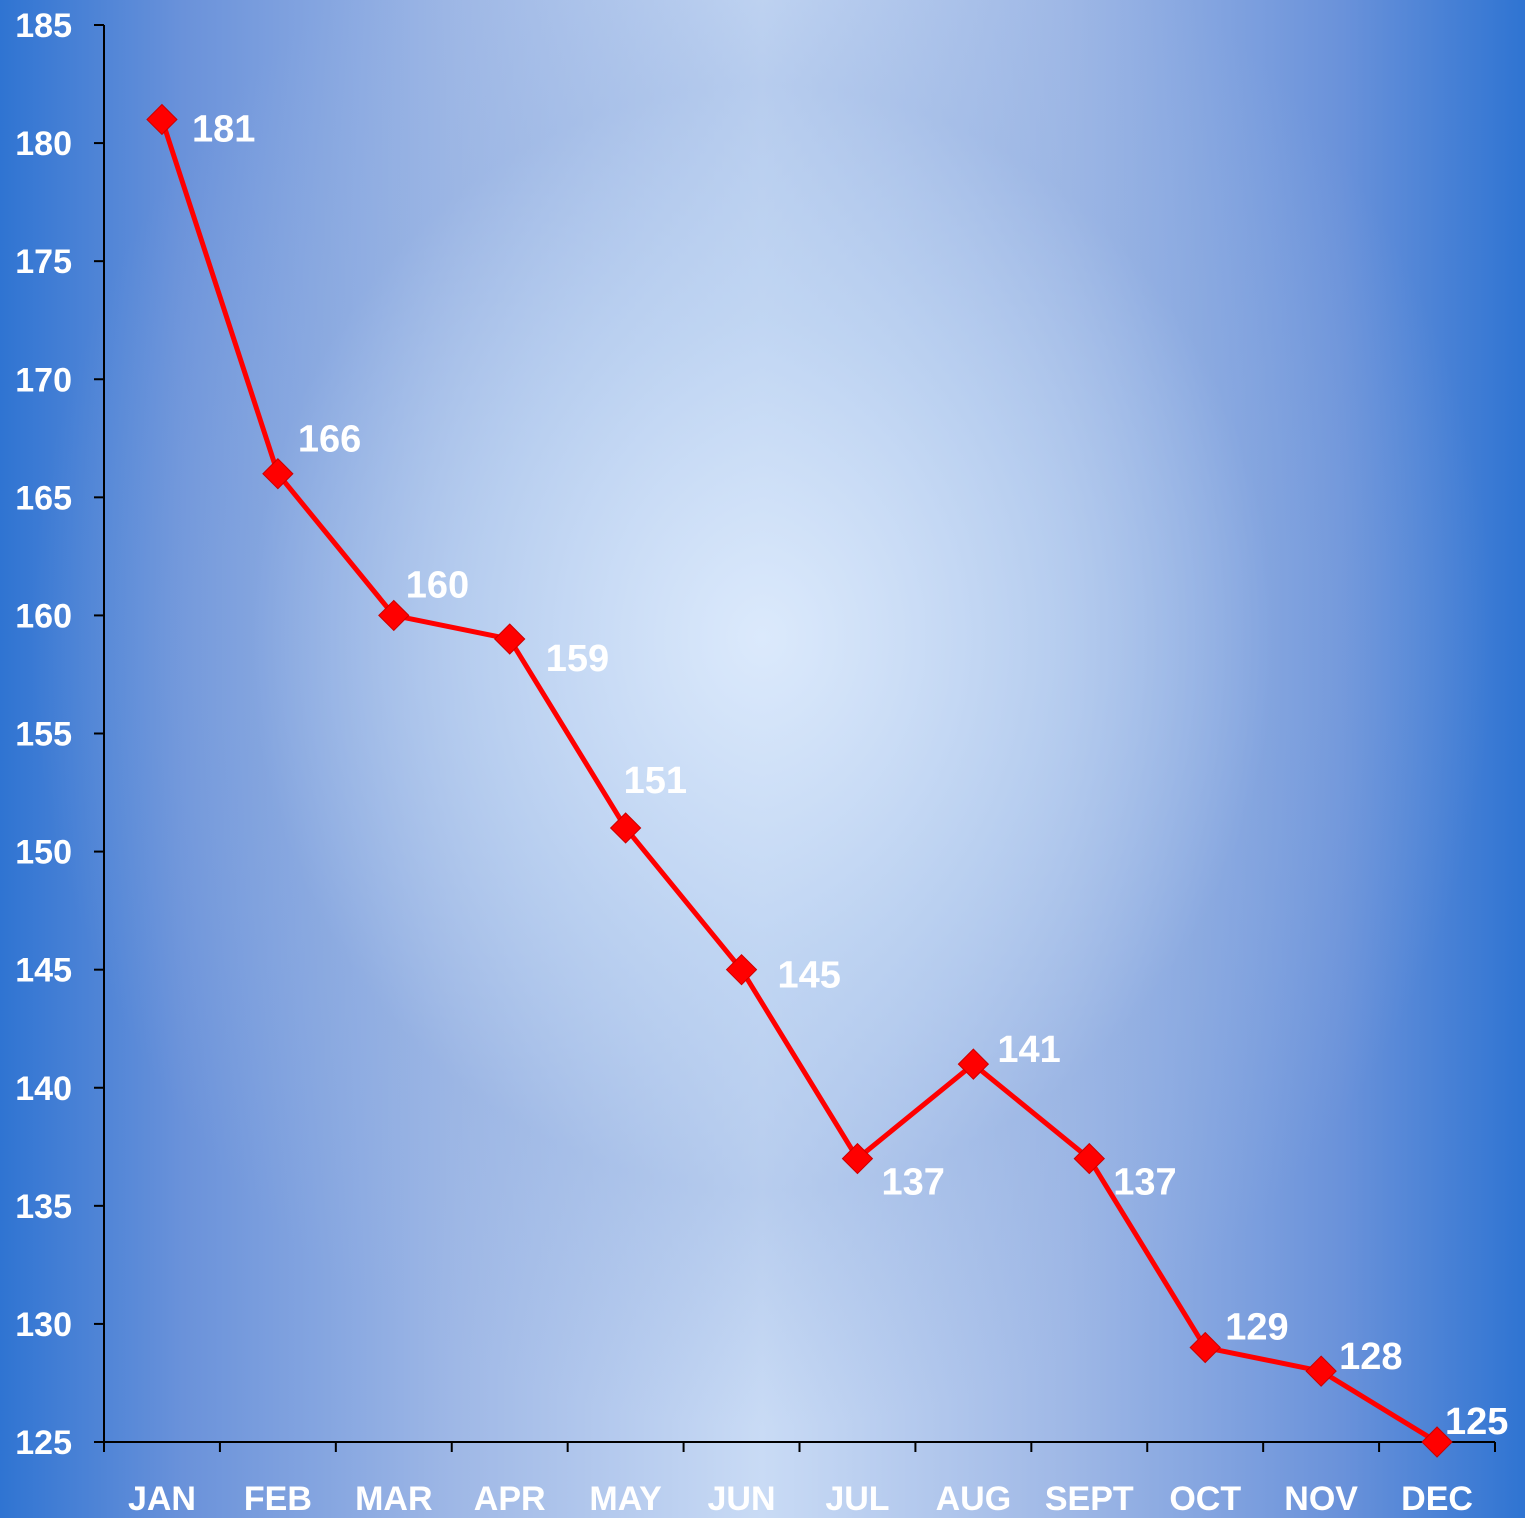 This screenshot has width=1525, height=1518. What do you see at coordinates (43, 1443) in the screenshot?
I see `y-tick-label: 125` at bounding box center [43, 1443].